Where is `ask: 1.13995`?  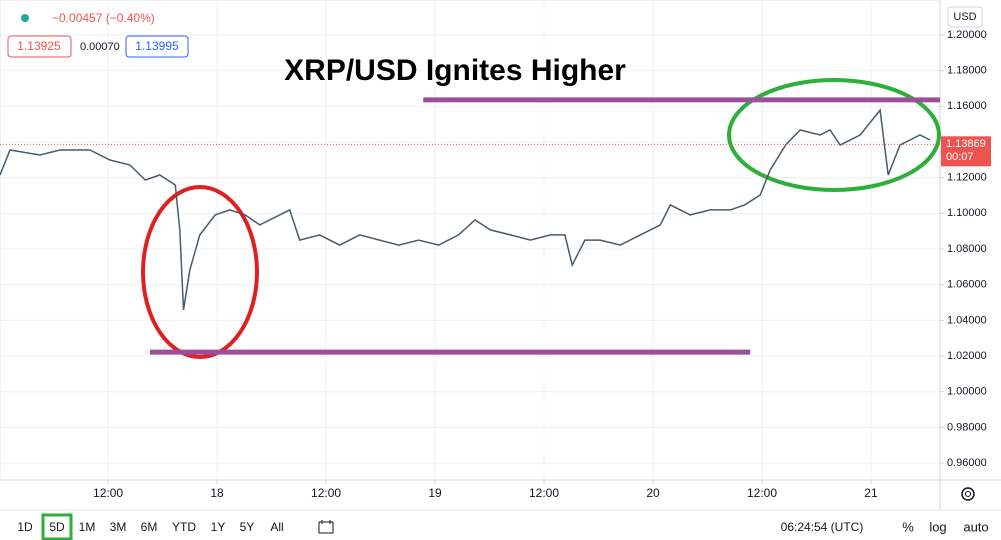
ask: 1.13995 is located at coordinates (157, 46).